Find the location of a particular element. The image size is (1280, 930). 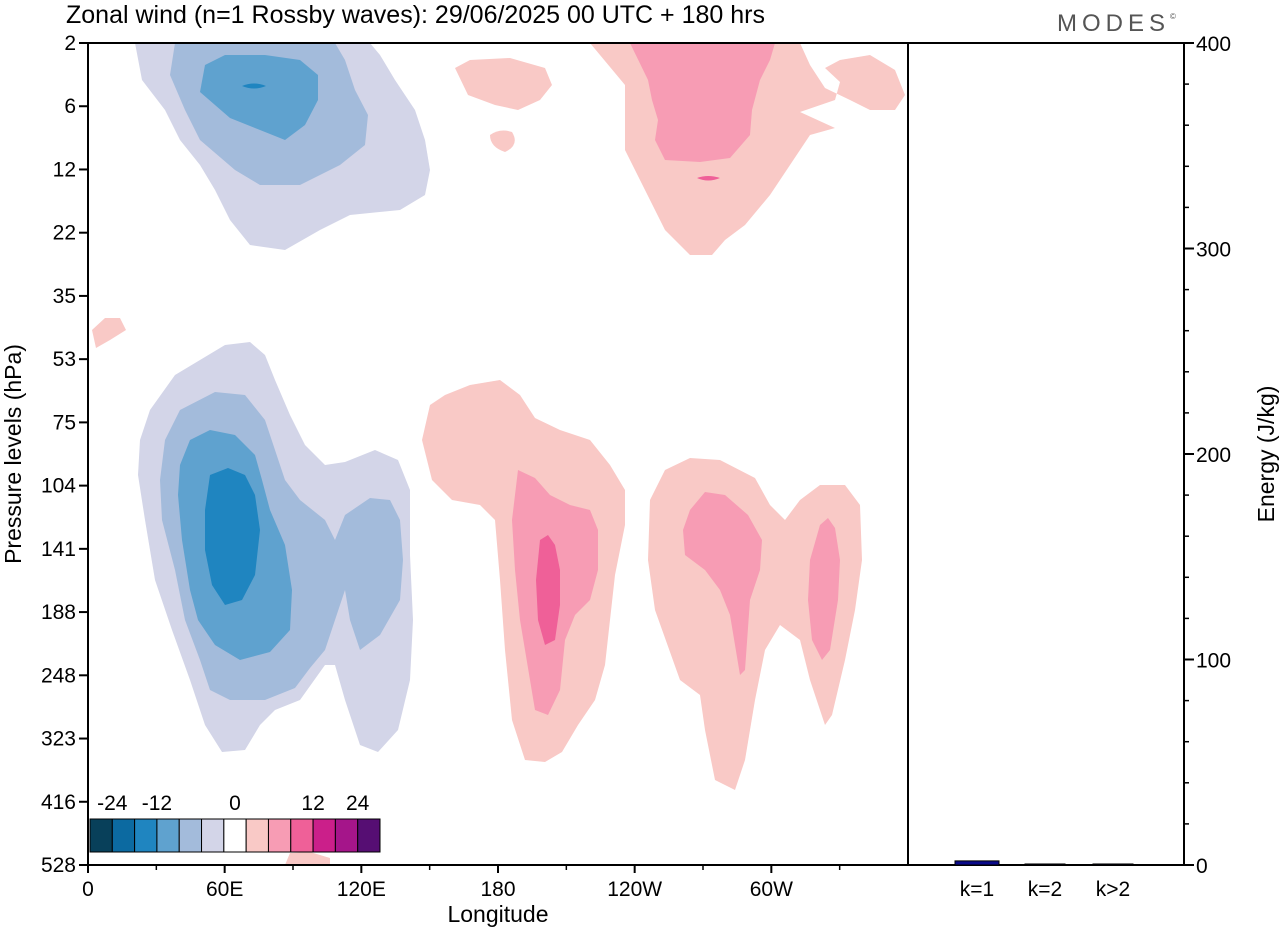

energy-tick-label: 400 is located at coordinates (1213, 44).